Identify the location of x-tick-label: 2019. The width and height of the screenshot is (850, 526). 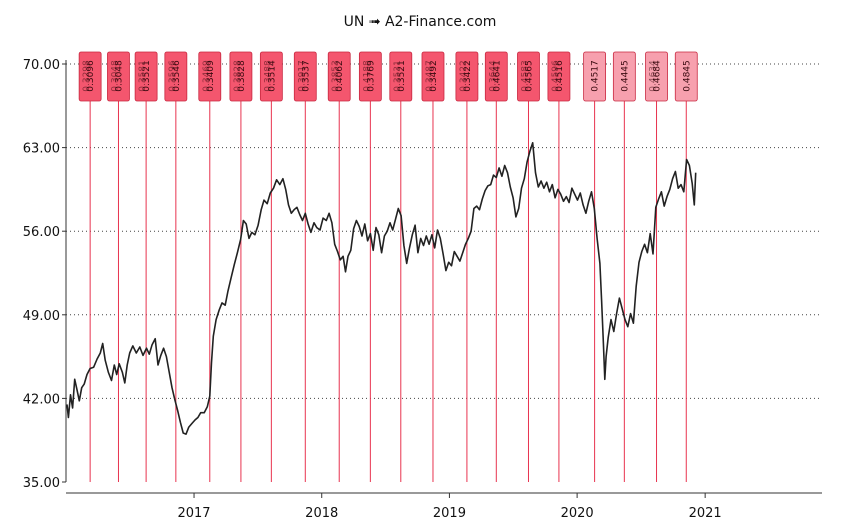
(449, 513).